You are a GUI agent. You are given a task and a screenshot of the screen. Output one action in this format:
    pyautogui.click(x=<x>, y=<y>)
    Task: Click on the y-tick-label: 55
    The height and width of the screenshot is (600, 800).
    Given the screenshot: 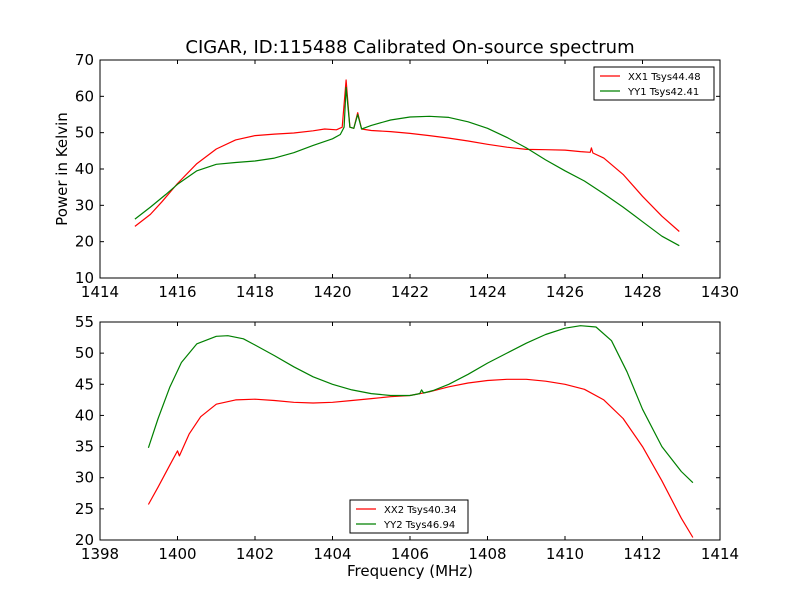 What is the action you would take?
    pyautogui.click(x=84, y=322)
    